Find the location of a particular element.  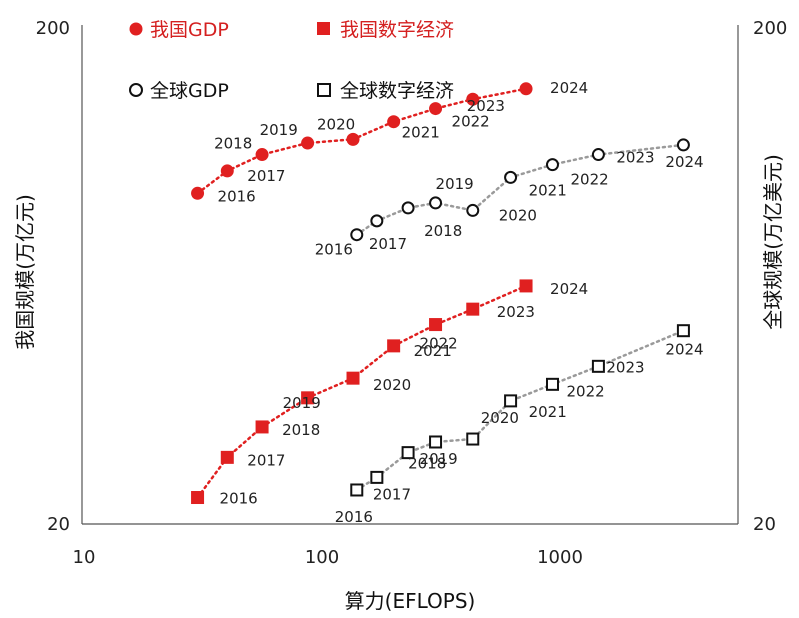

data-point-s3-2018 is located at coordinates (408, 453).